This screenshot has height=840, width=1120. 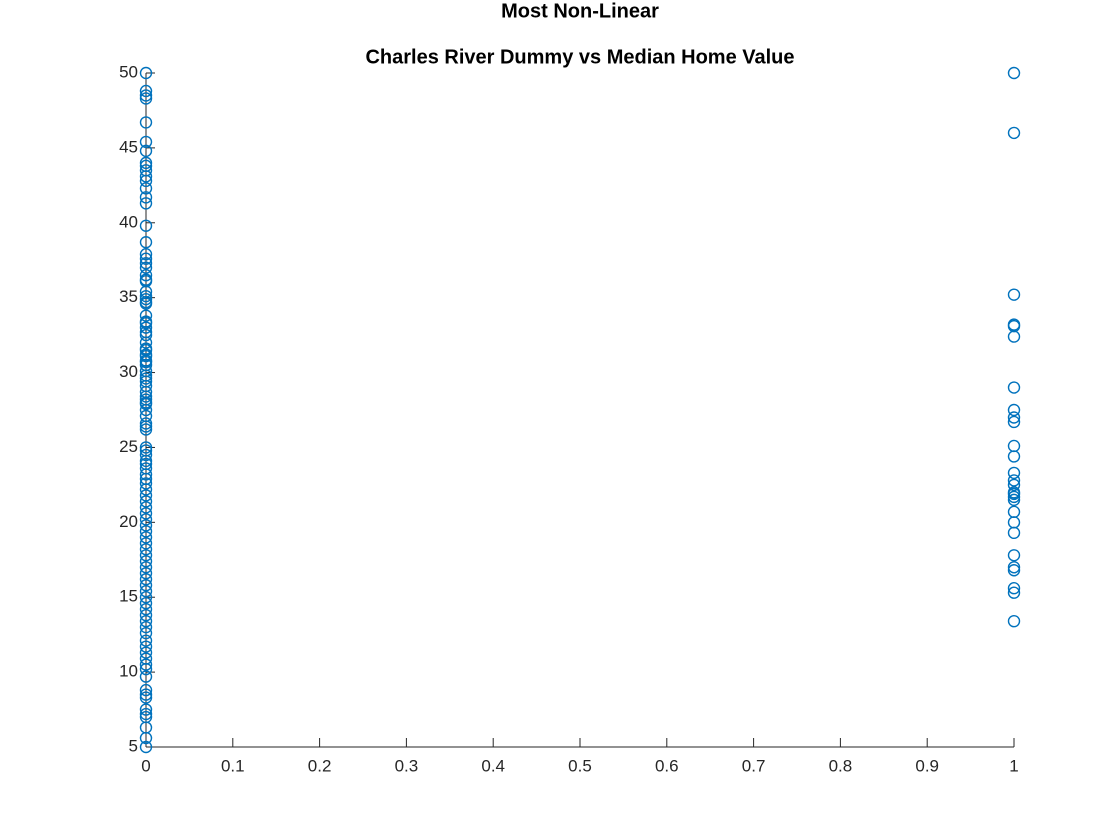 I want to click on chart-subtitle: Charles River Dummy vs Median Home Value, so click(x=579, y=57).